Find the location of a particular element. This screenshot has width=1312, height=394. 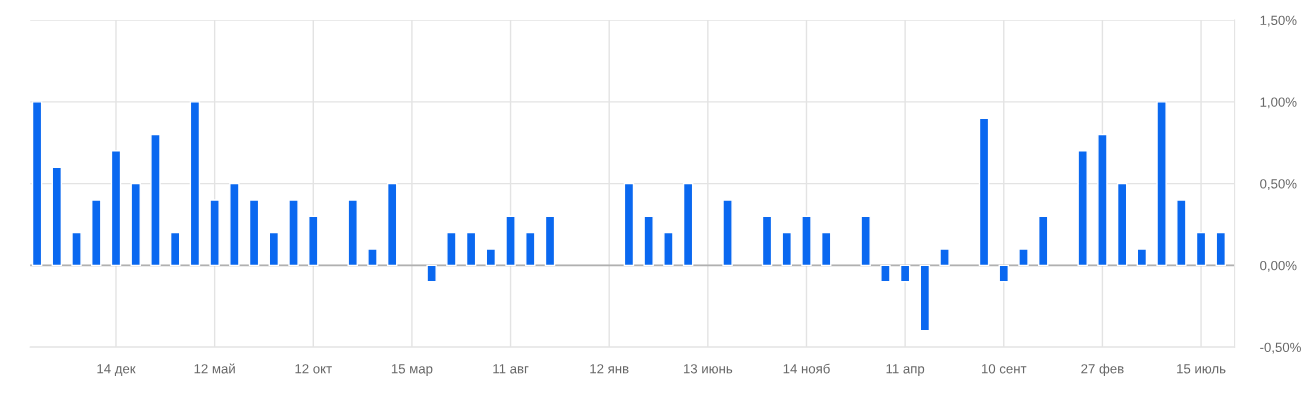

y-tick-label: 1,00% is located at coordinates (1278, 103).